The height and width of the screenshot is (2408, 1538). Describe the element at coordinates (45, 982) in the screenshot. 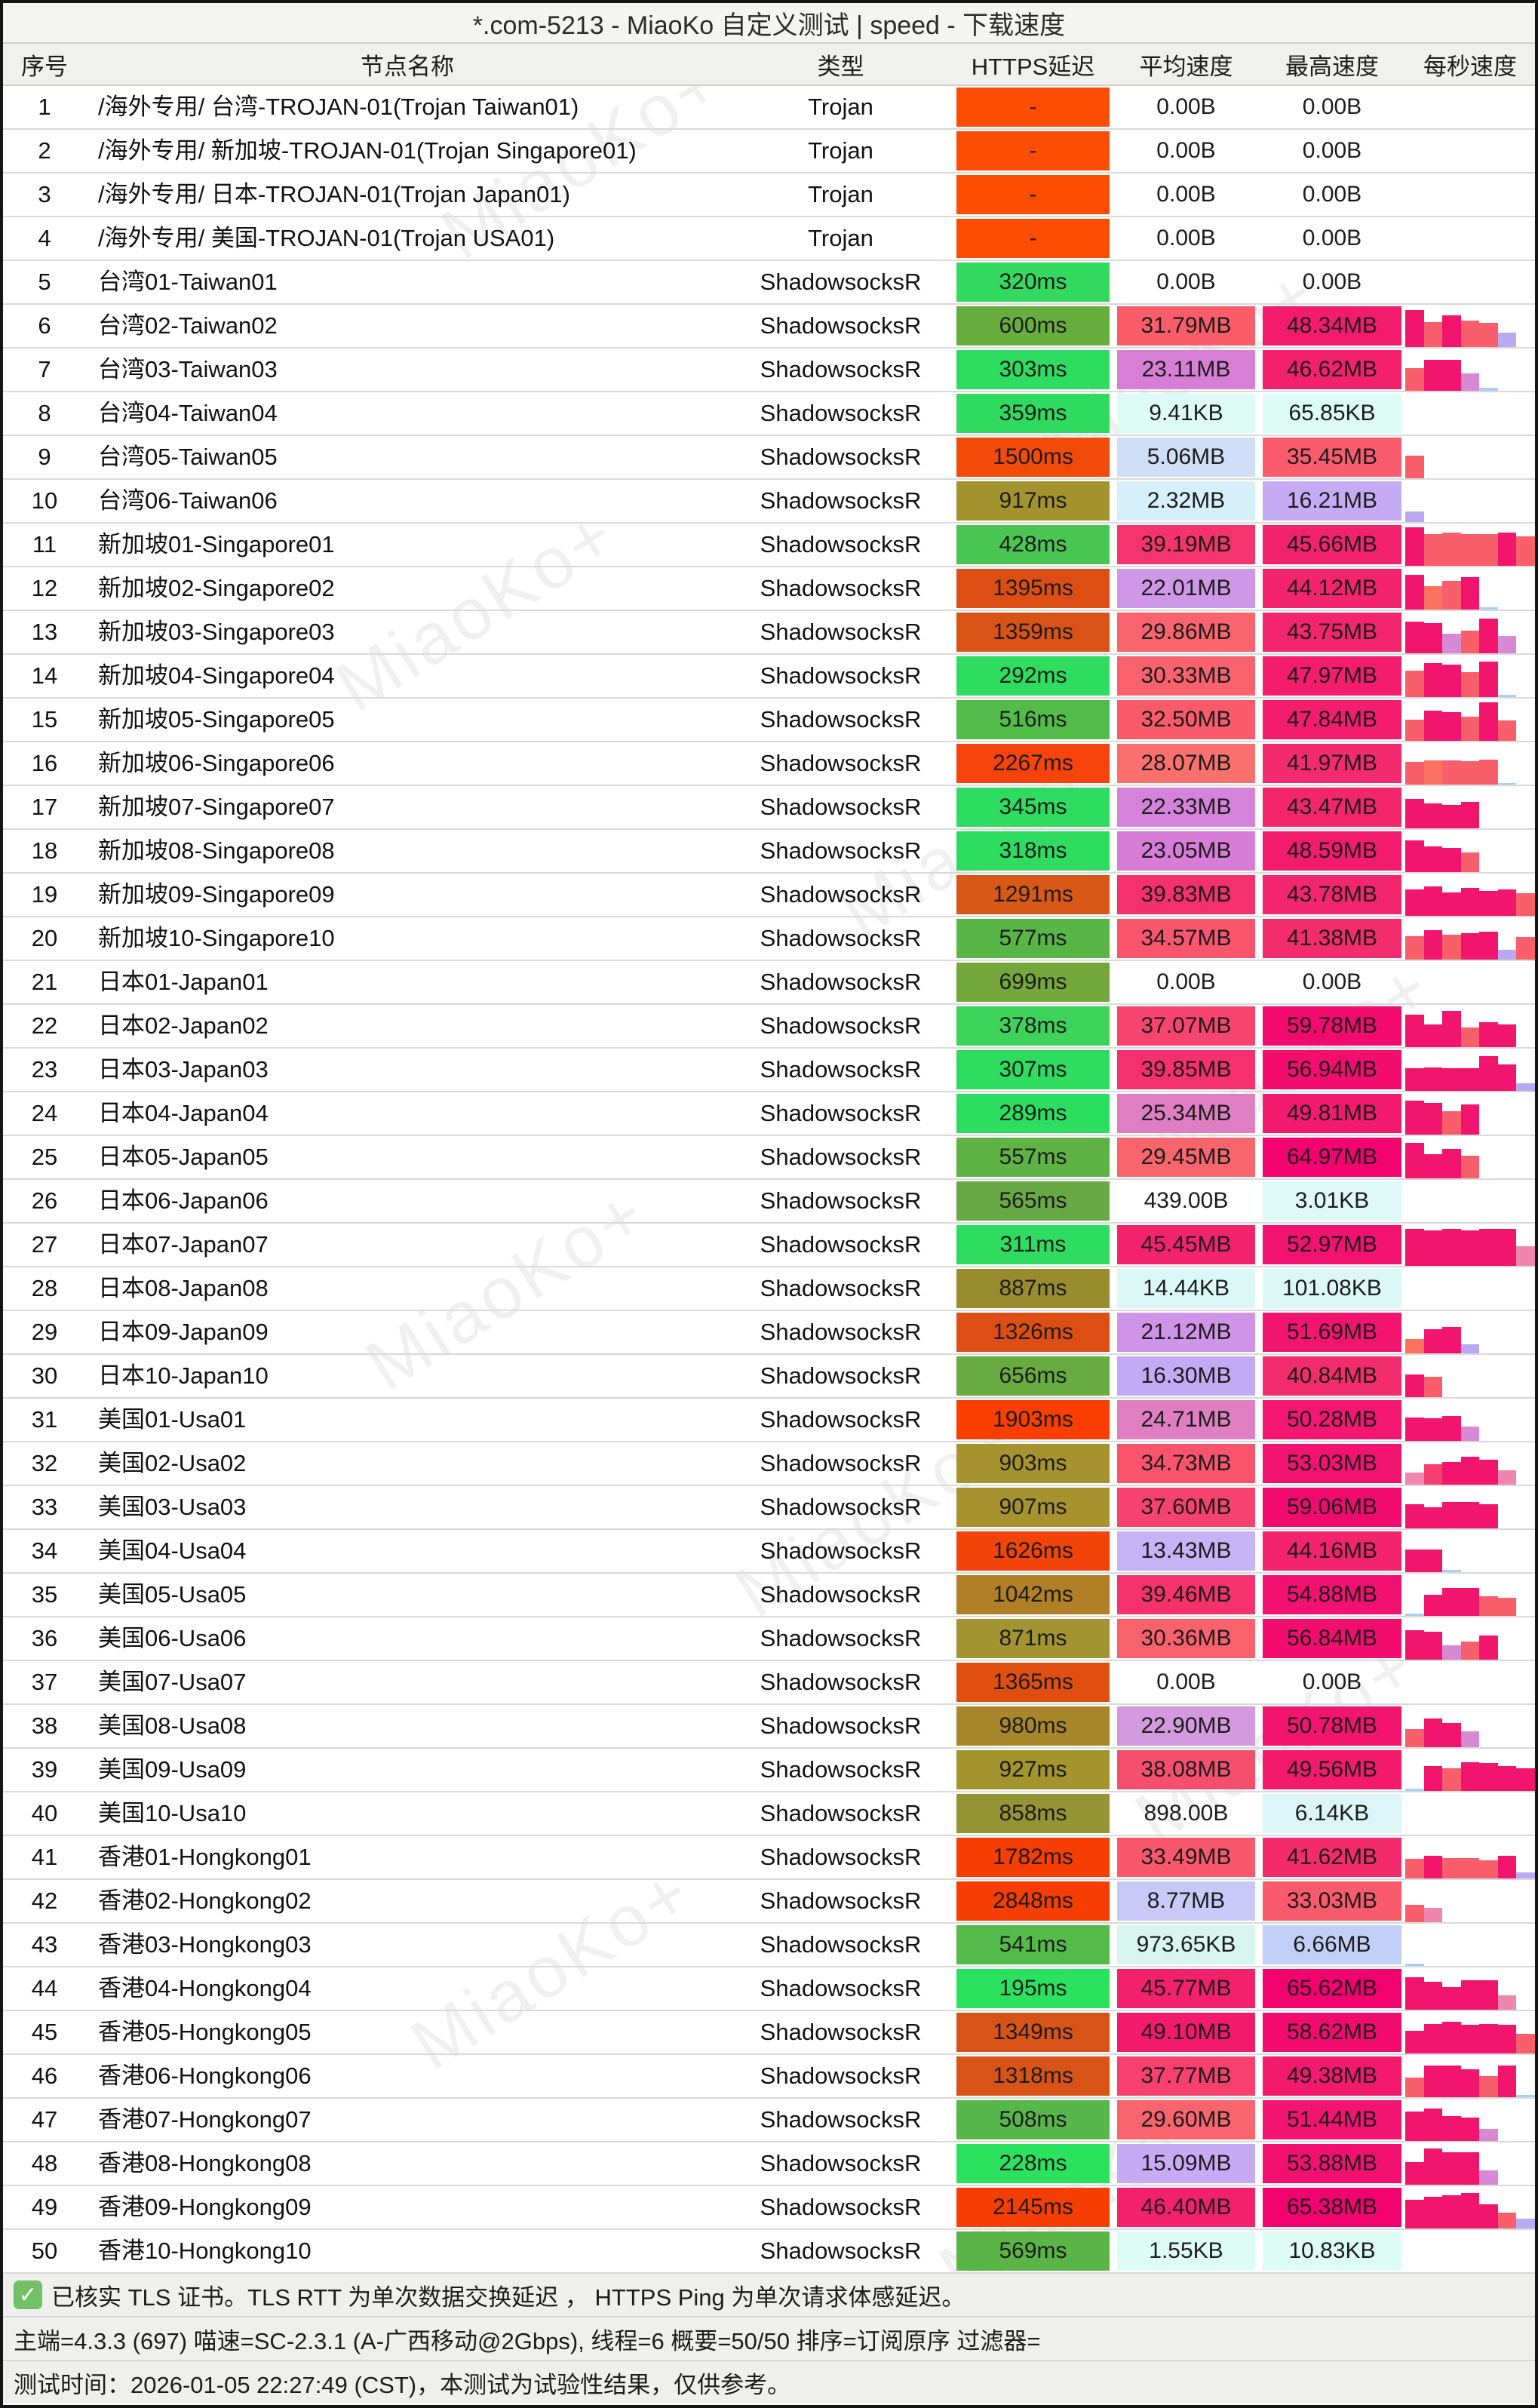

I see `row-index: 21` at that location.